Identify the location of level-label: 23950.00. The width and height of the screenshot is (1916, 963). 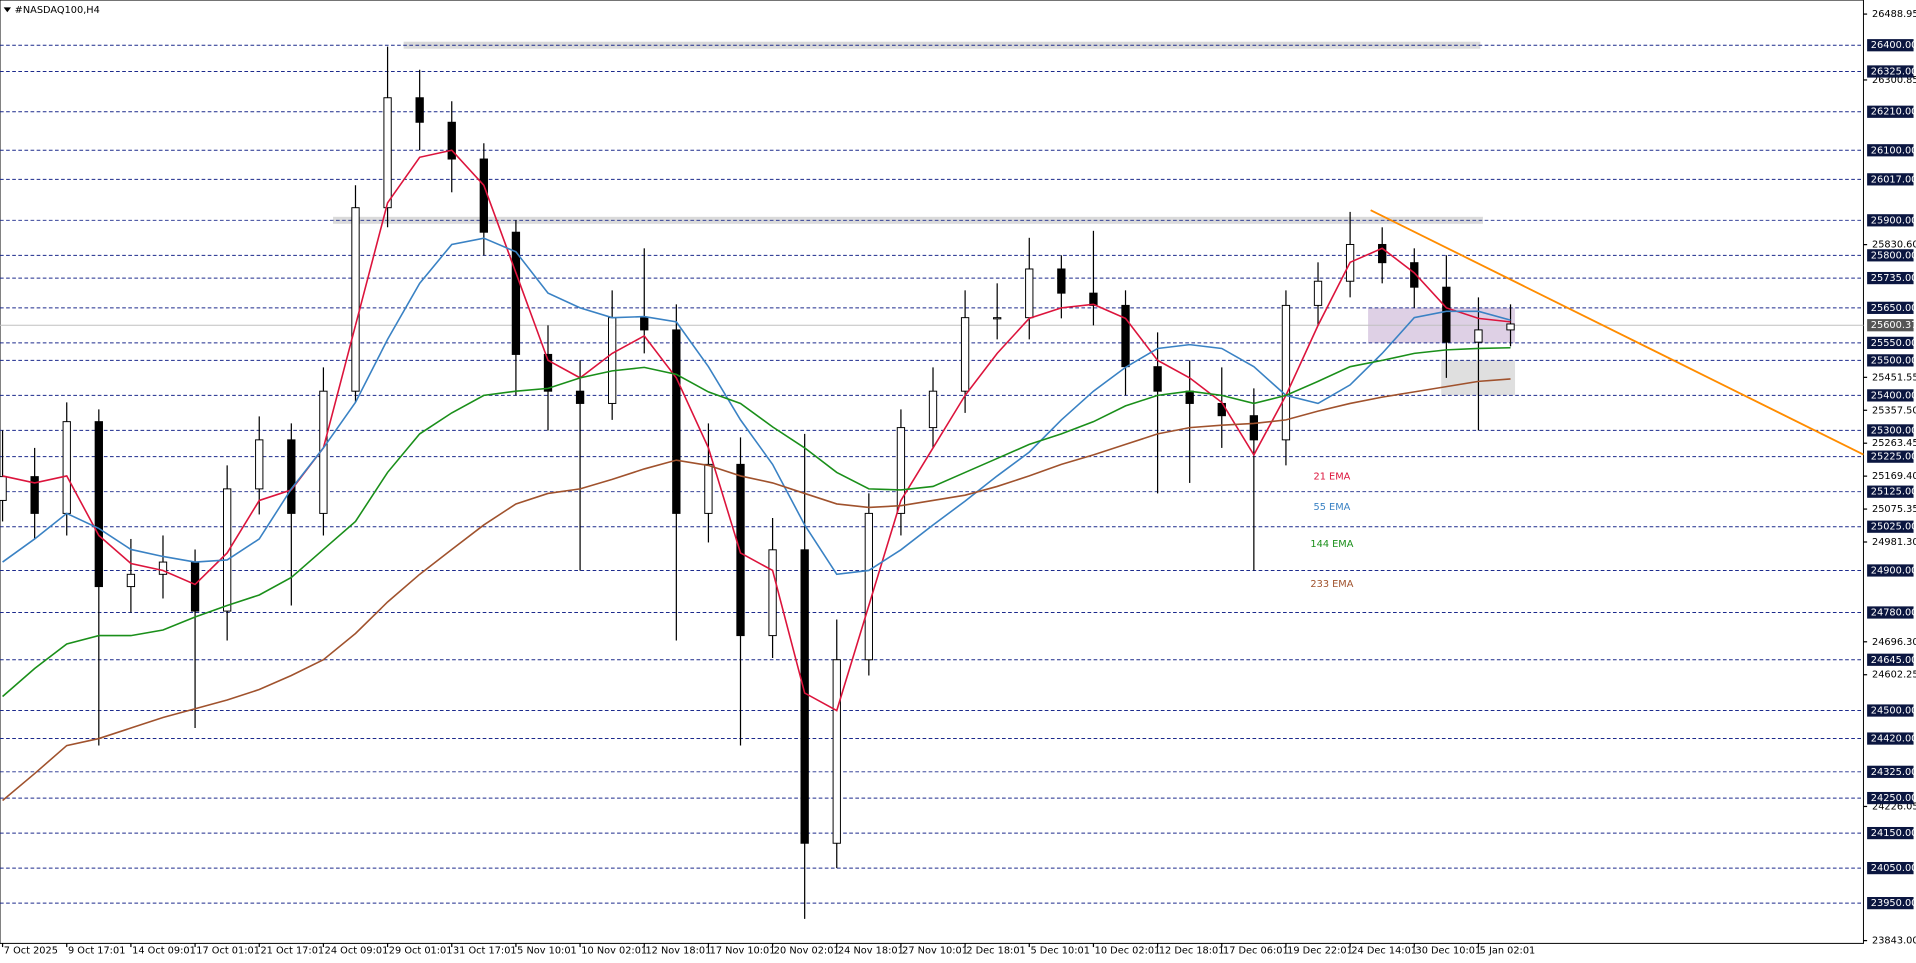
(1893, 903).